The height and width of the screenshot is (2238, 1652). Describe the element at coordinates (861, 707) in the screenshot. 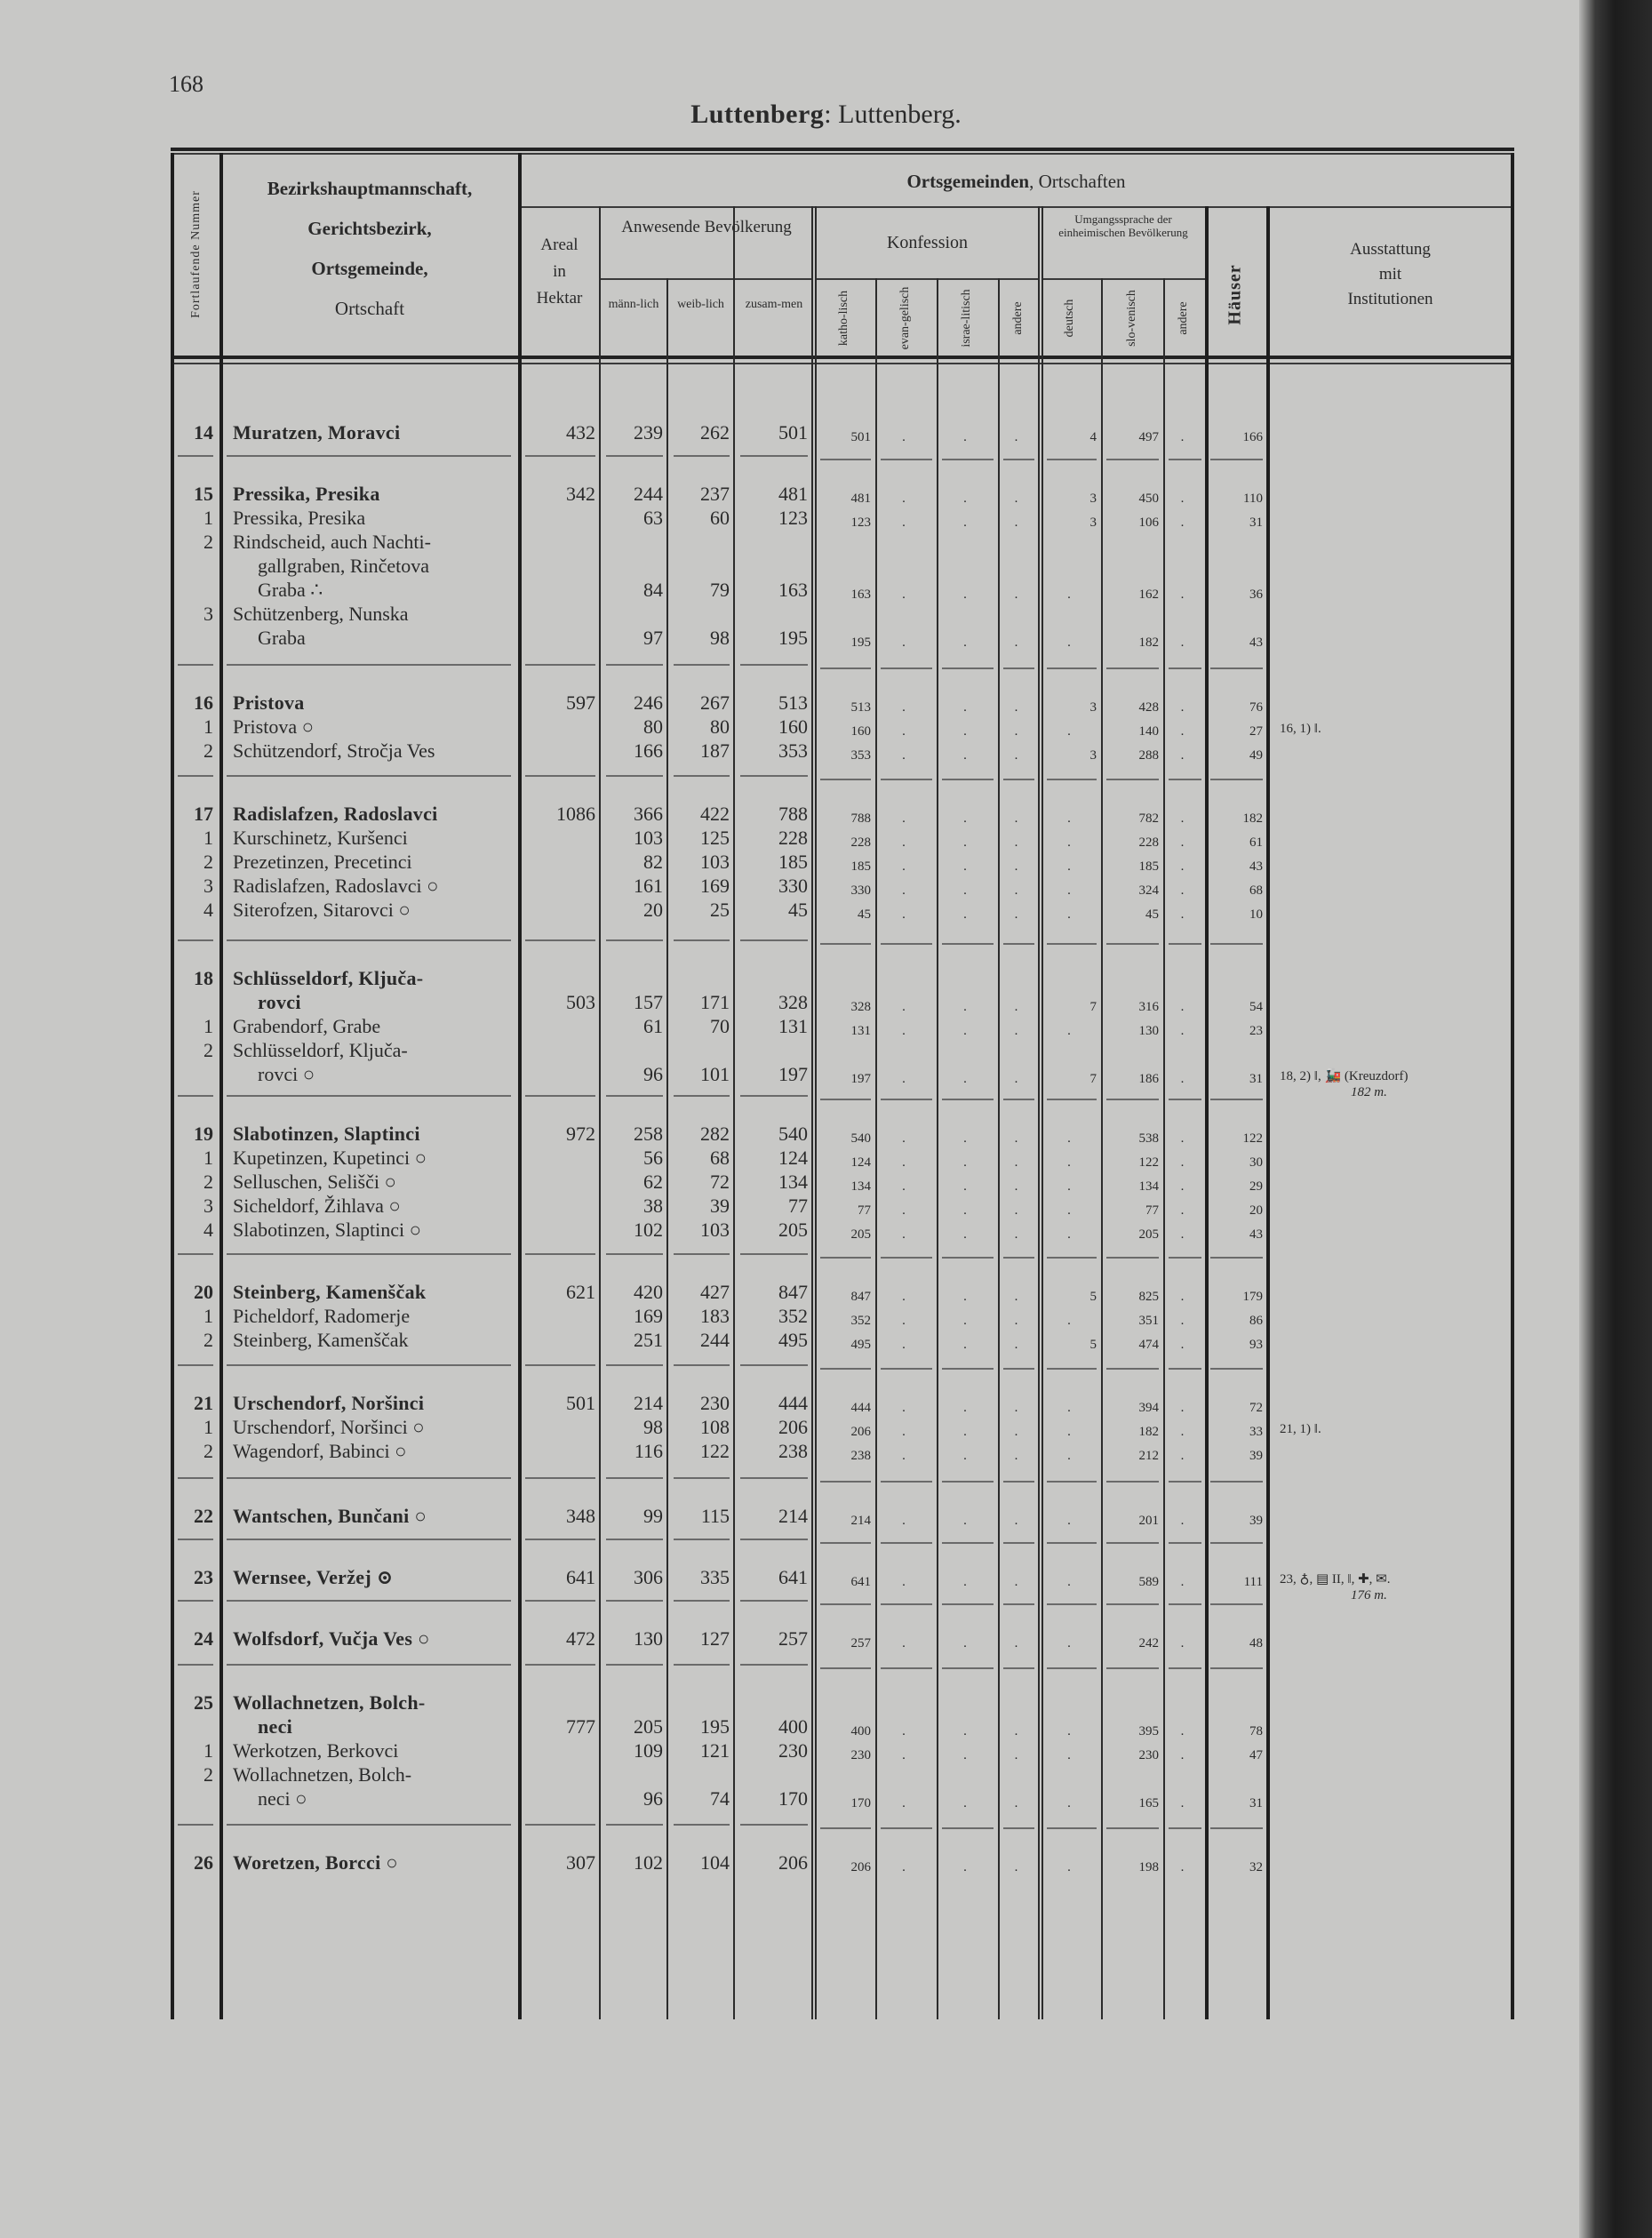

I see `cell-value: 513` at that location.